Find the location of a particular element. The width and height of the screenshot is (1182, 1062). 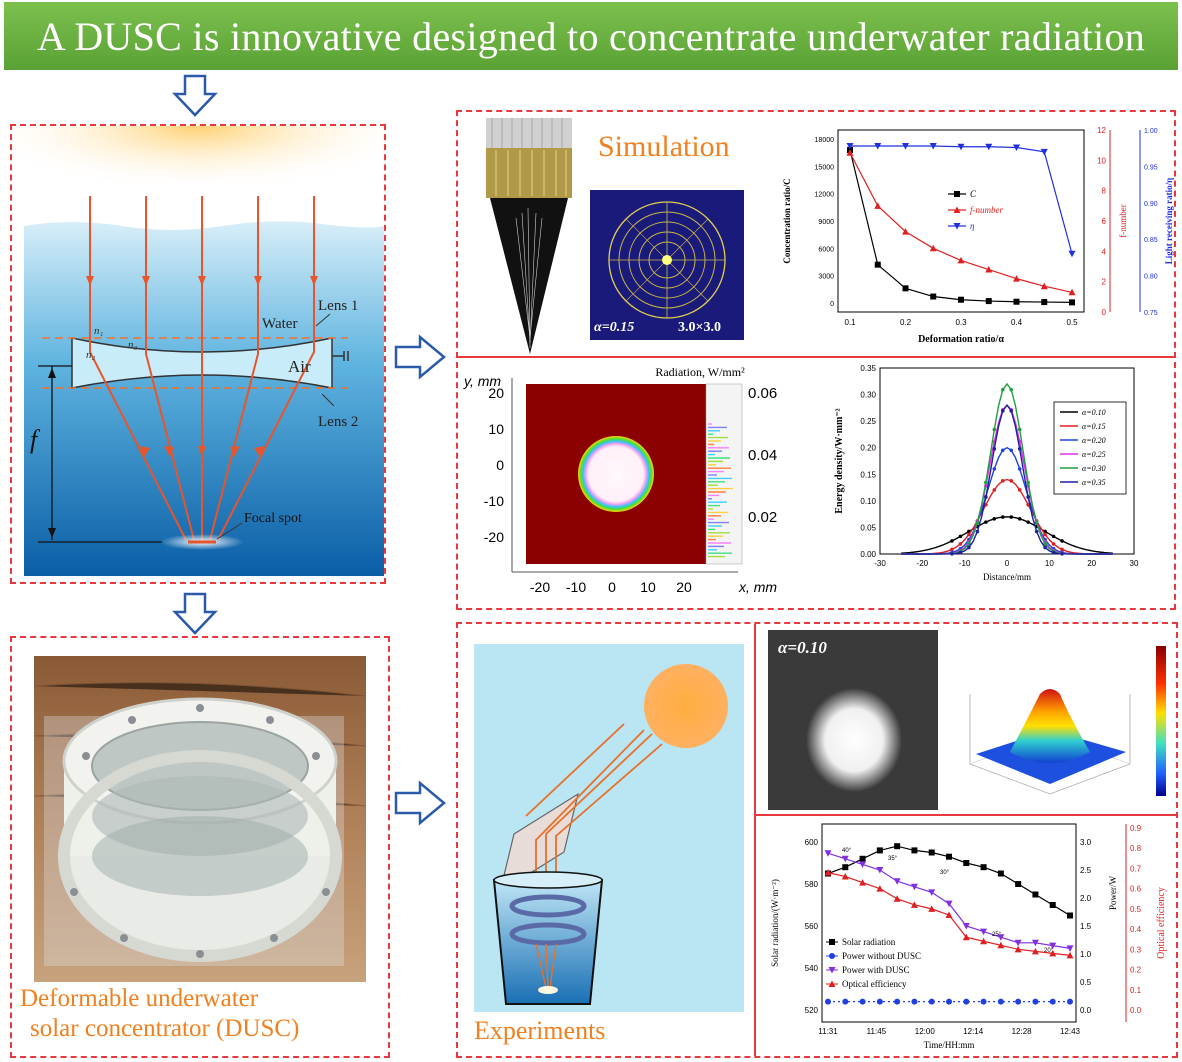

y-right2-tick-label: 0.4 is located at coordinates (1136, 929).